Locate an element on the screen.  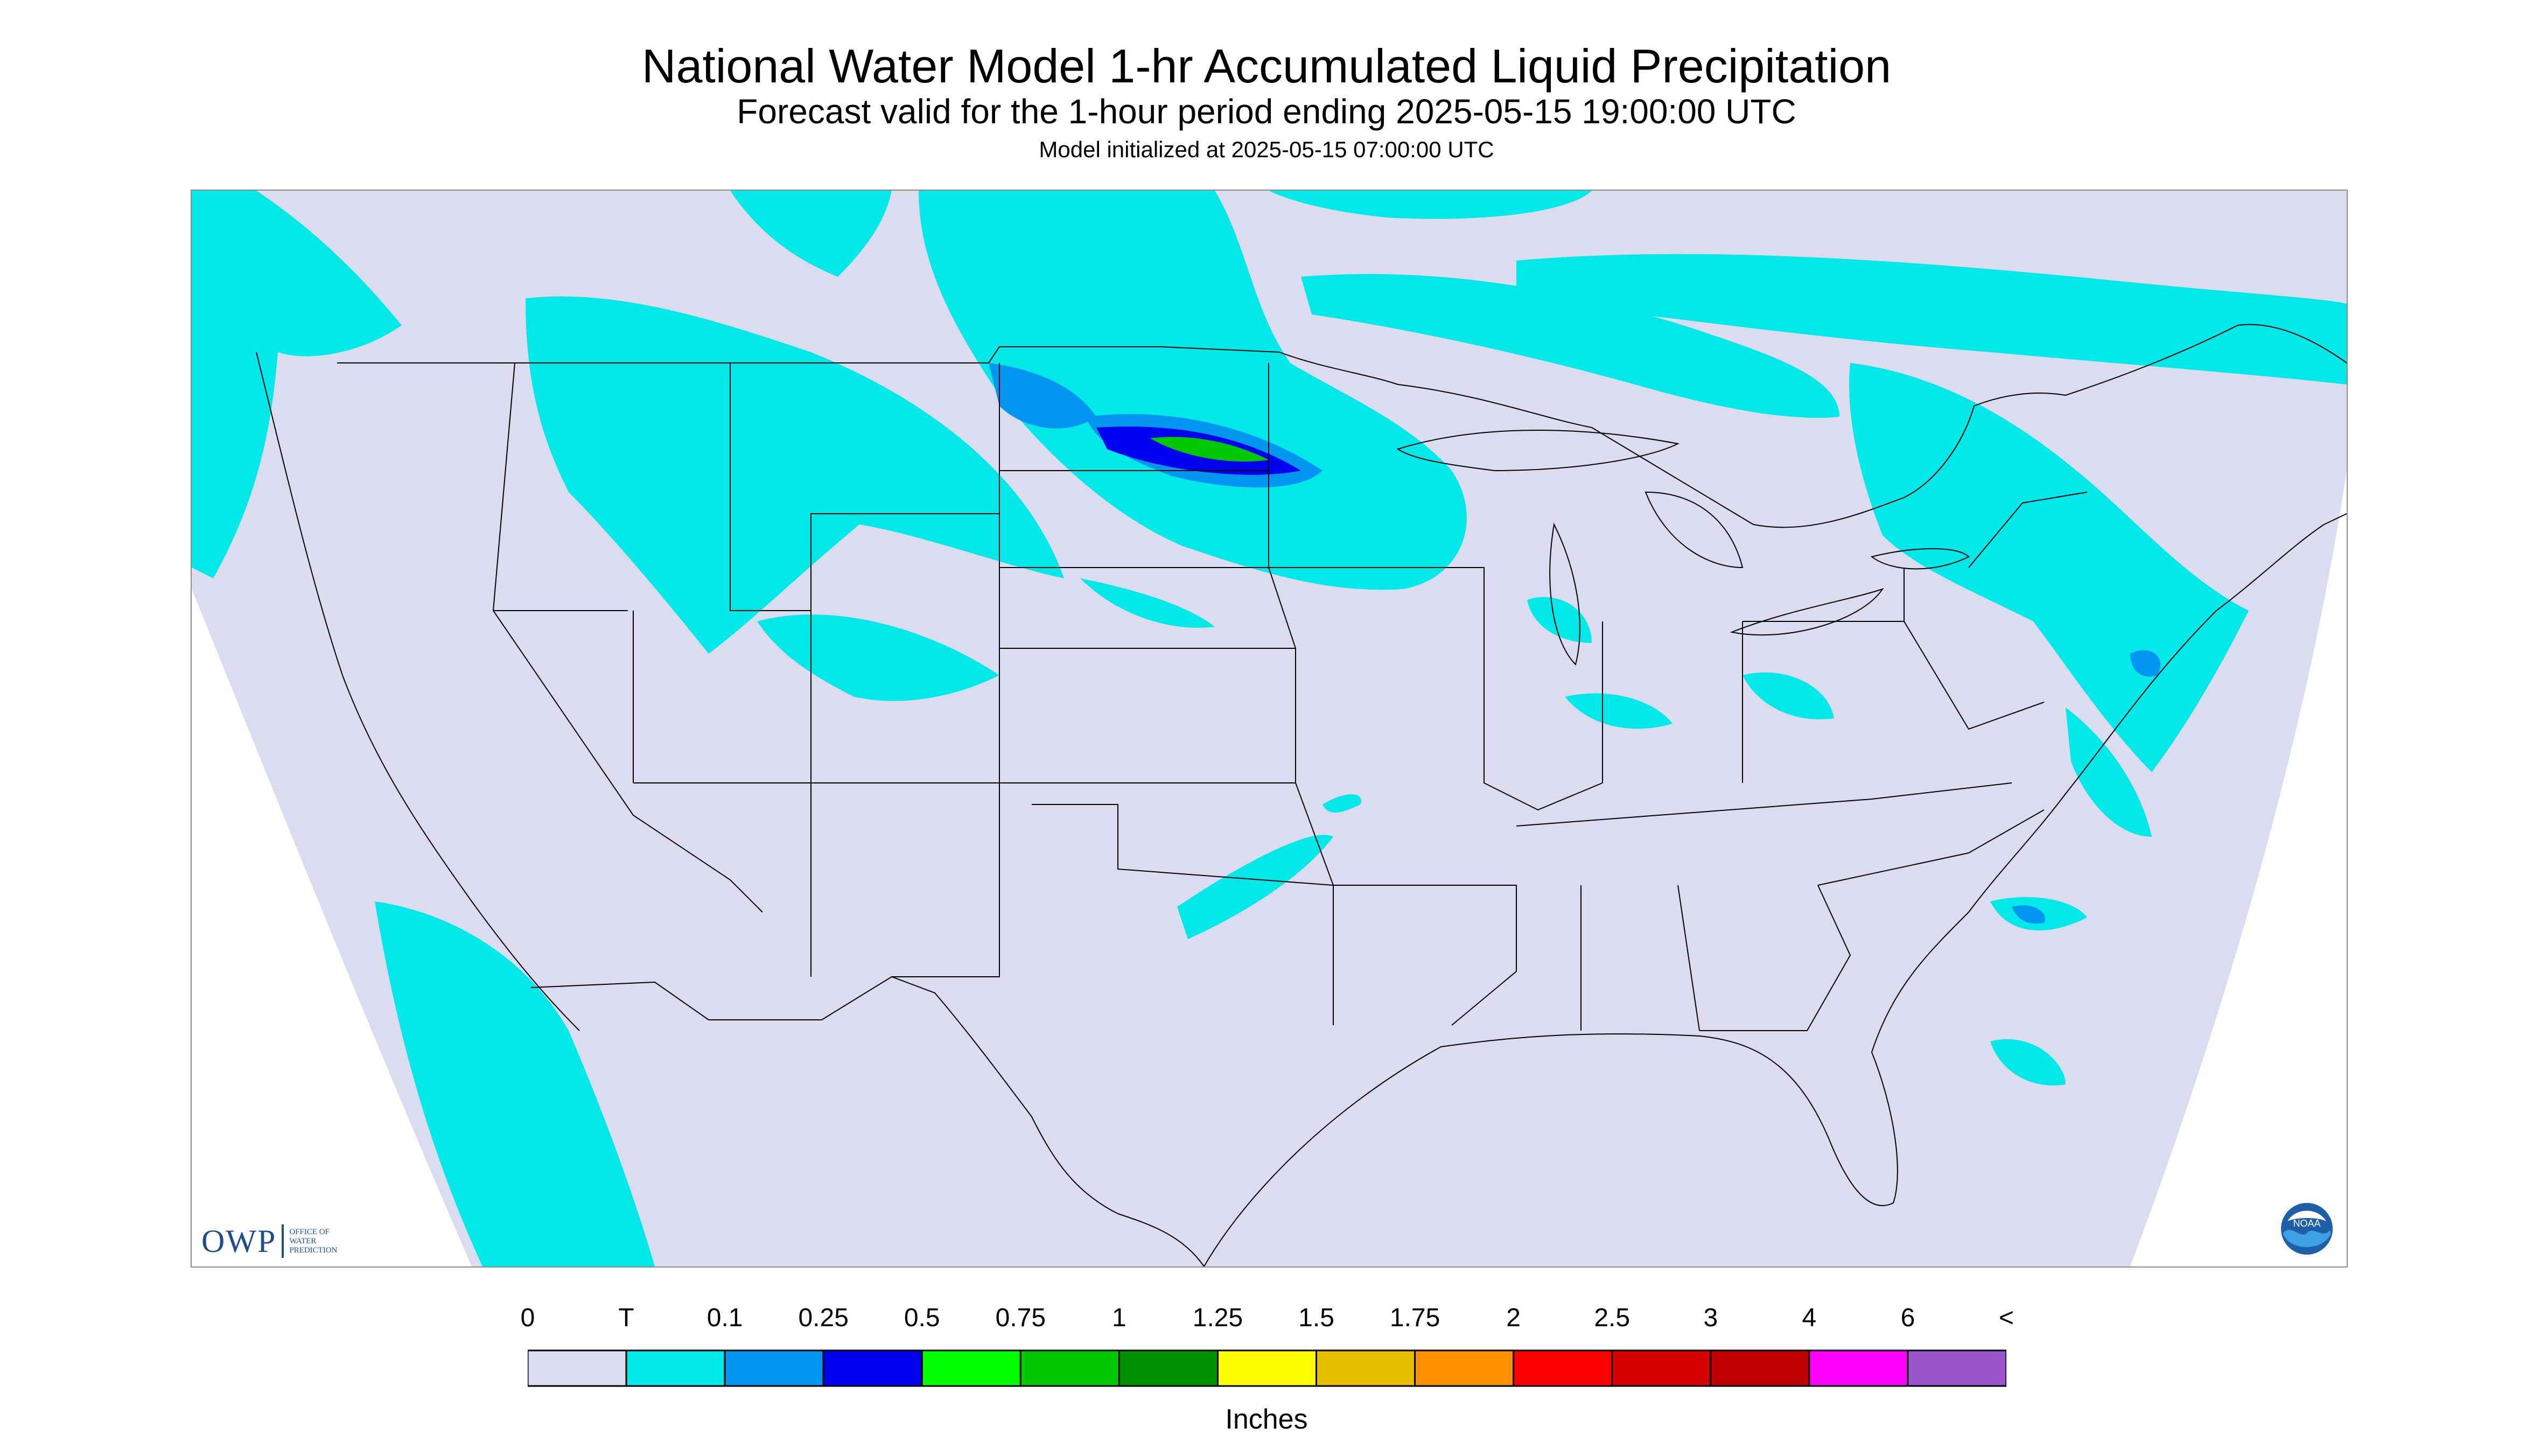
state-line-mississippi-alabama-georgia is located at coordinates (1640, 958).